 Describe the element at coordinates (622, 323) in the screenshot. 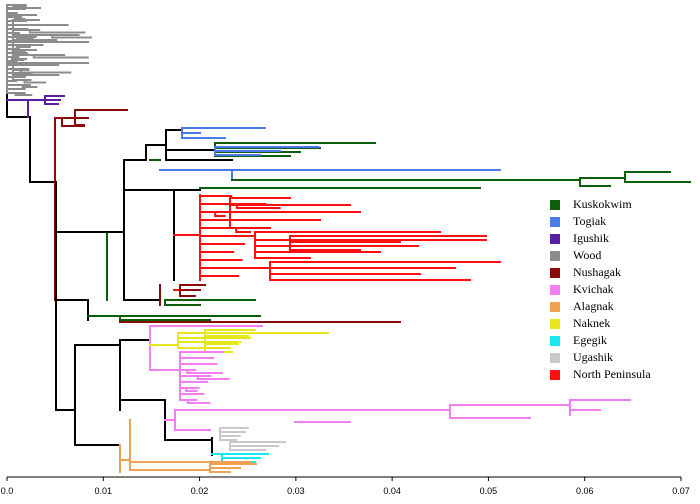

I see `legend-item: Naknek` at that location.